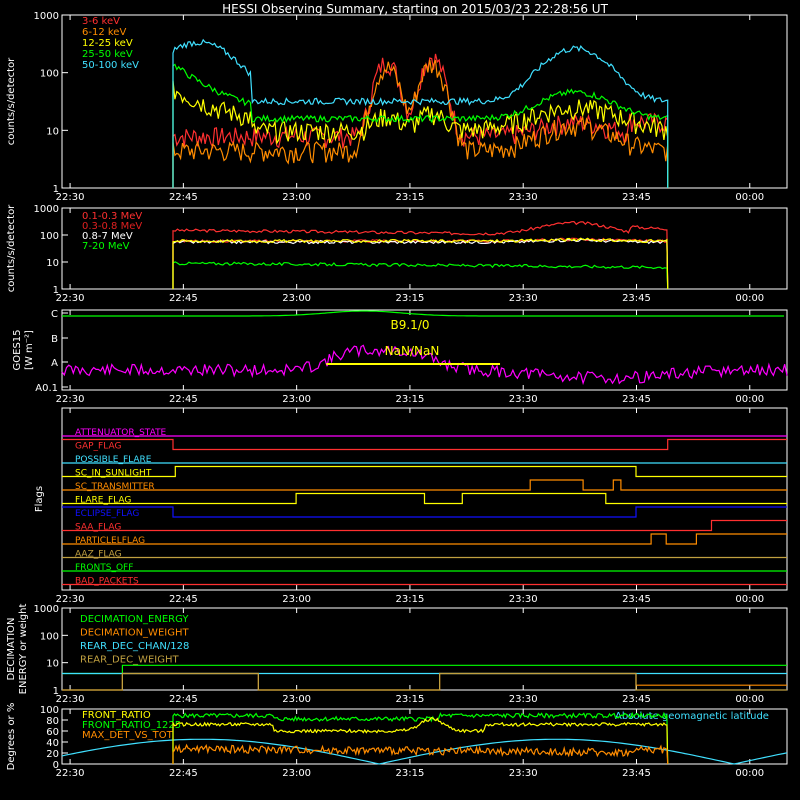 The width and height of the screenshot is (800, 800). Describe the element at coordinates (52, 743) in the screenshot. I see `y-tick-label: 40` at that location.